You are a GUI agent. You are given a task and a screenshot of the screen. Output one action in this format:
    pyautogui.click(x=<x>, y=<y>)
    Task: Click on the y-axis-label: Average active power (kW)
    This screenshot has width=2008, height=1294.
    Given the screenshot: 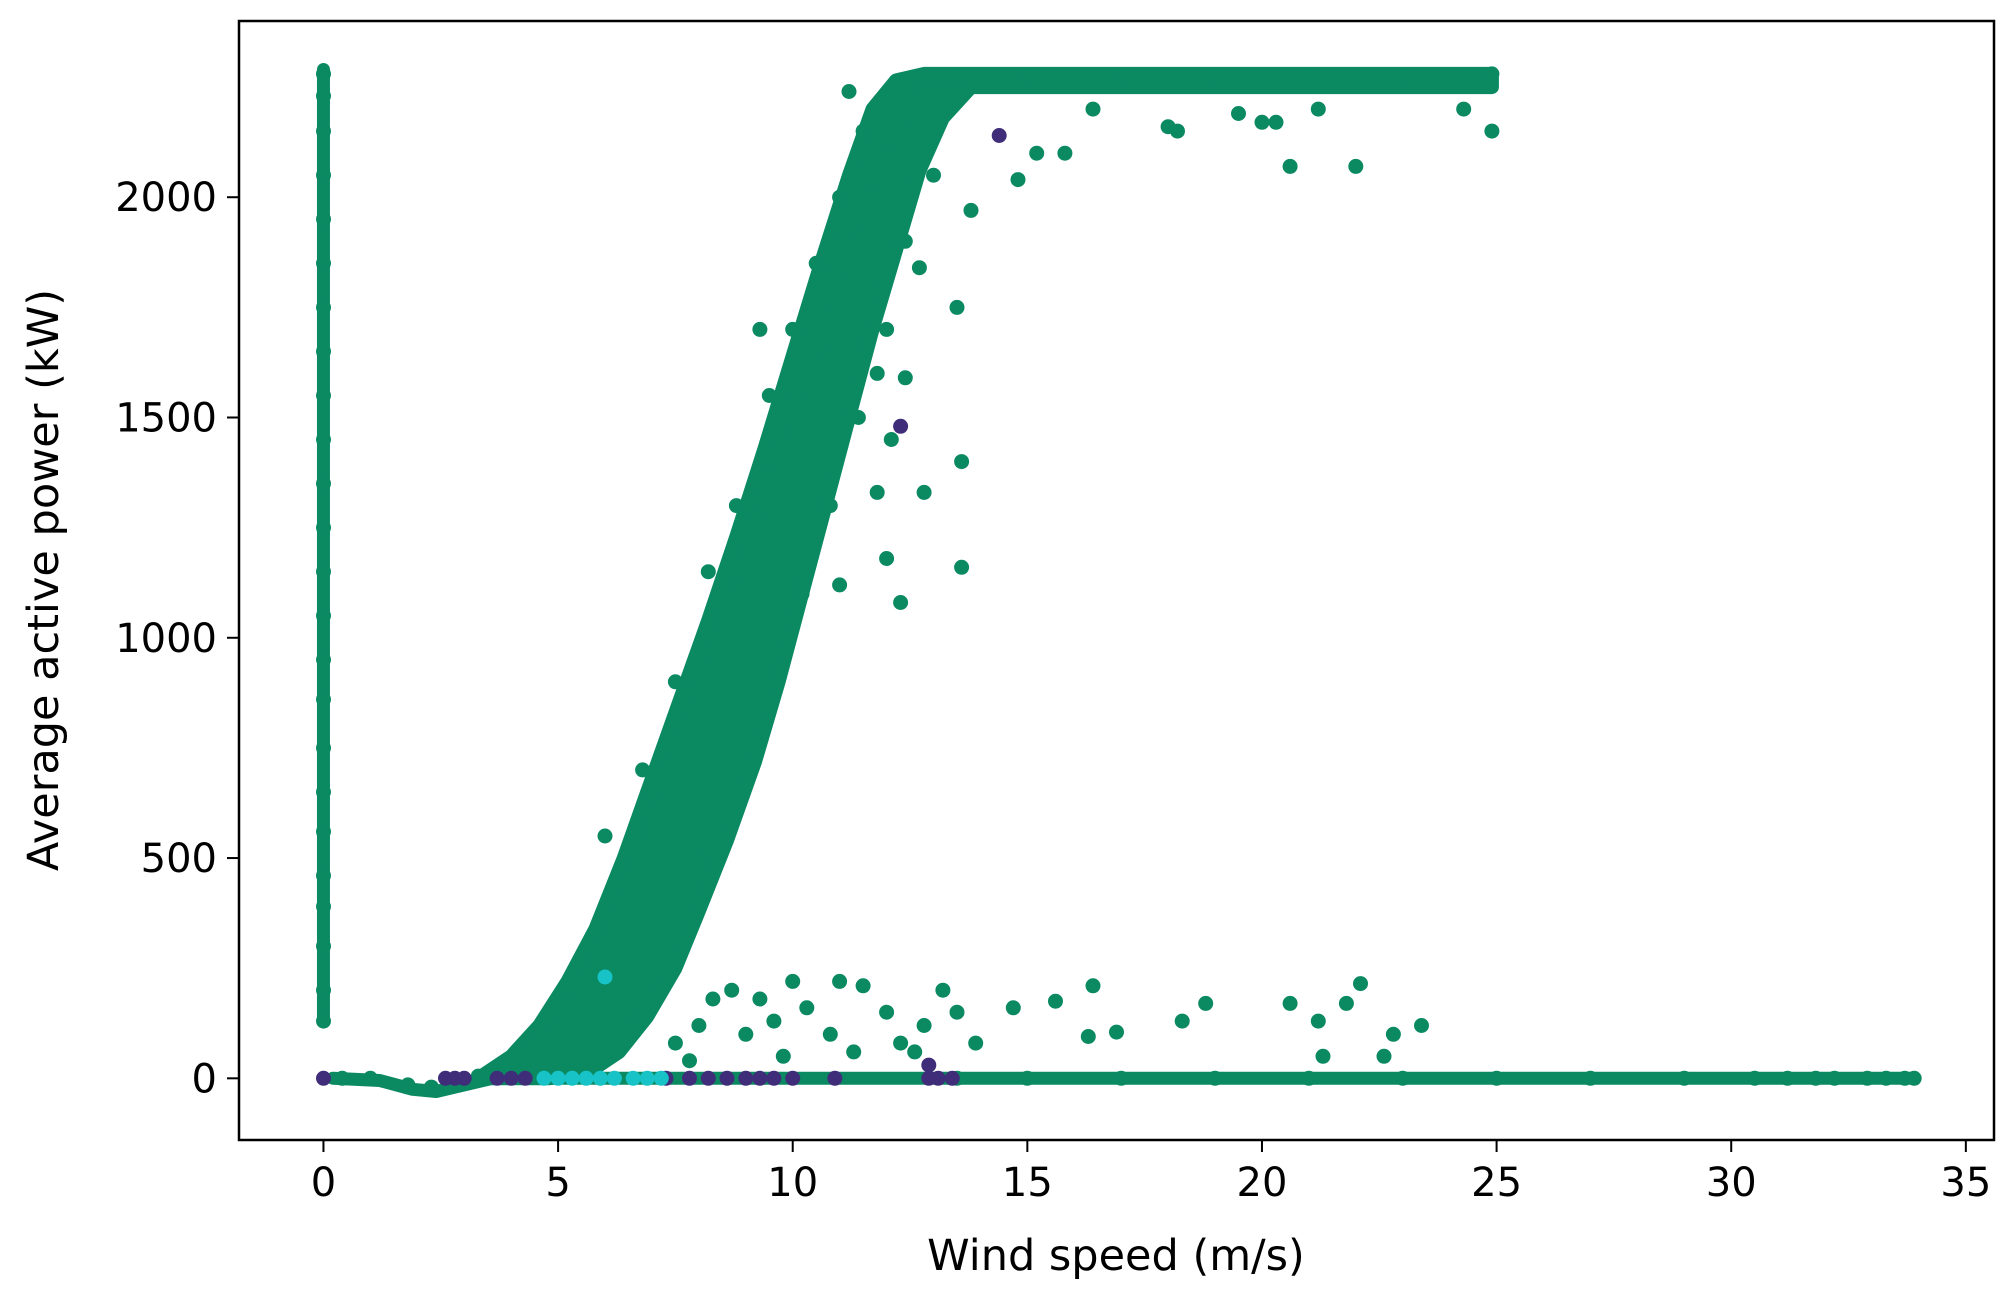 What is the action you would take?
    pyautogui.click(x=44, y=580)
    